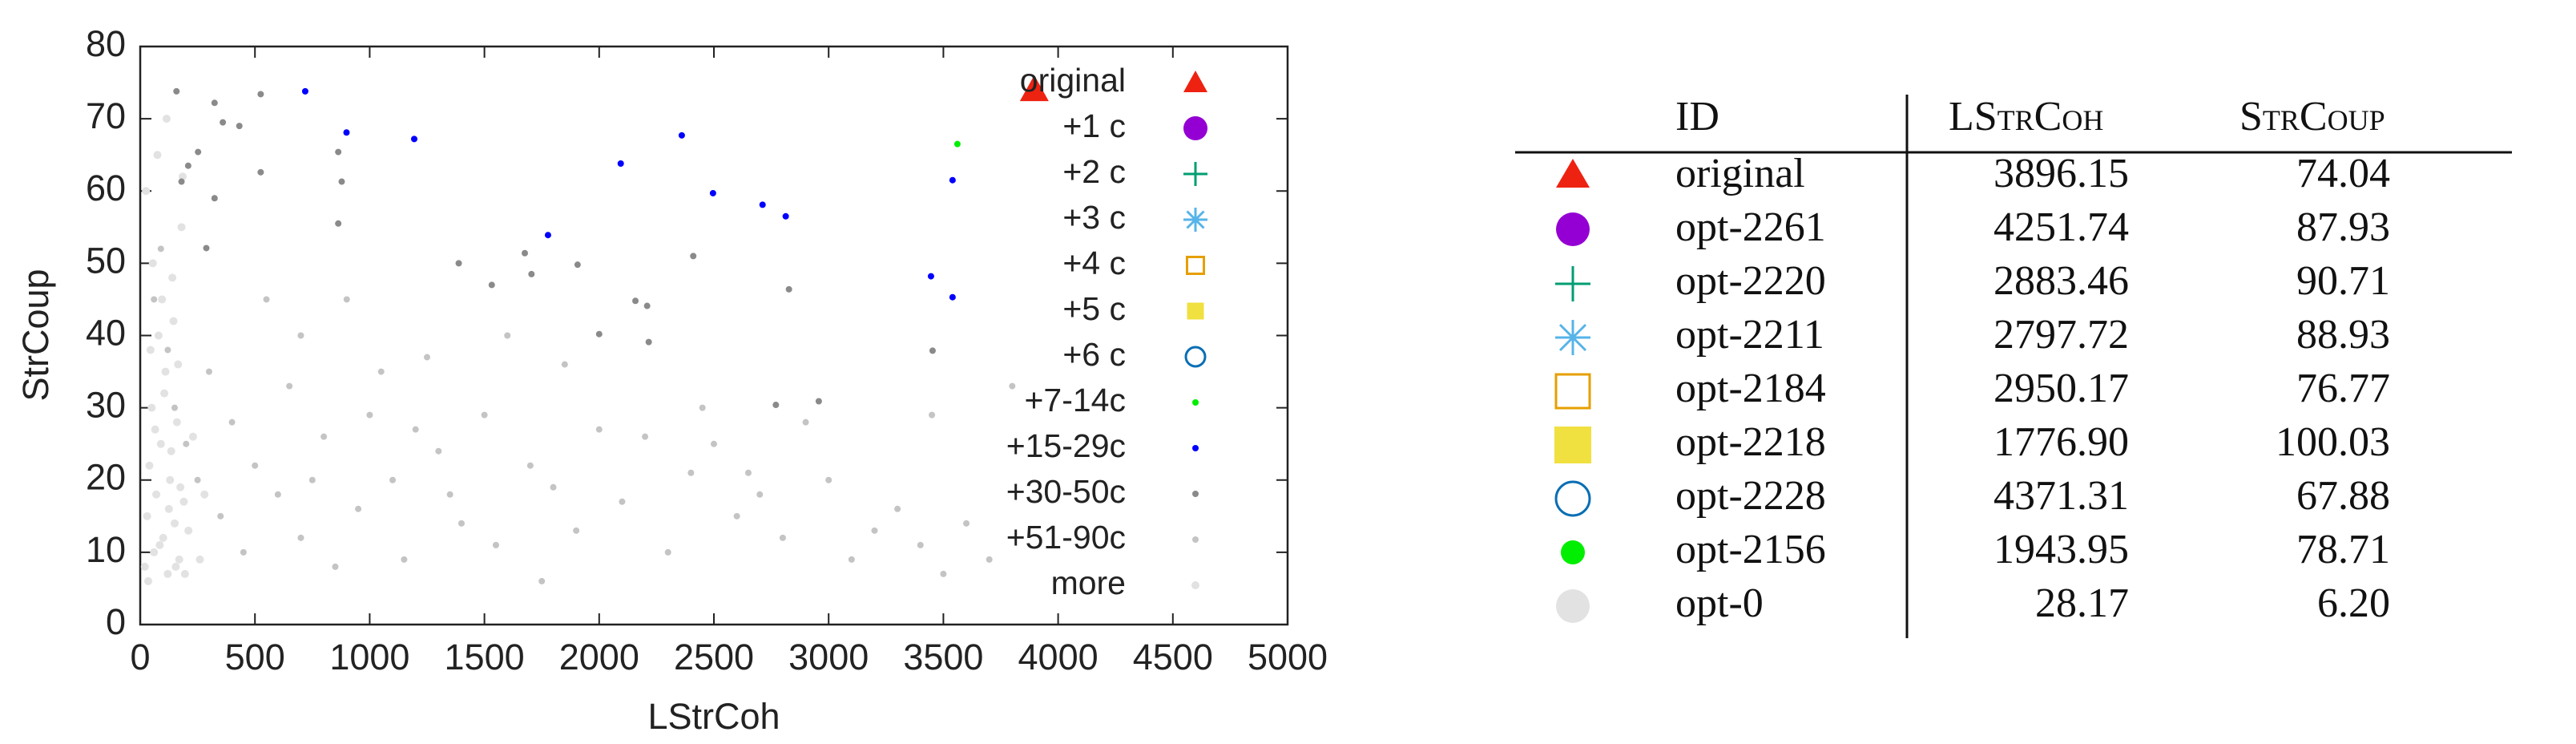 The height and width of the screenshot is (744, 2576). What do you see at coordinates (1066, 491) in the screenshot?
I see `legend-label: +30-50c` at bounding box center [1066, 491].